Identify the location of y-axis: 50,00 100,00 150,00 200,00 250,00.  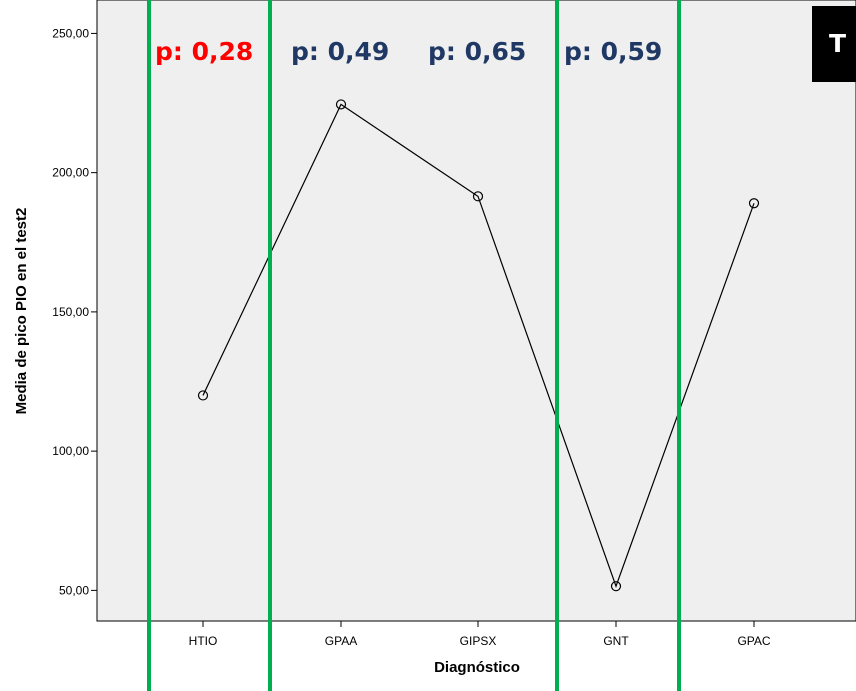
(74, 311).